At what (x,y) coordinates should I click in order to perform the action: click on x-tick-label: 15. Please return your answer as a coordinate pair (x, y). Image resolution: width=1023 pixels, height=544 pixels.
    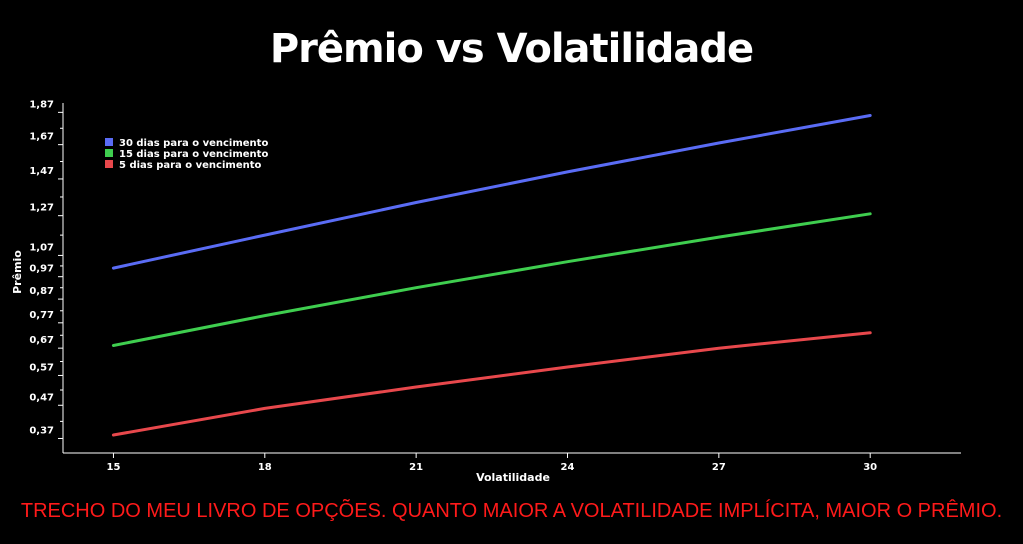
    Looking at the image, I should click on (113, 467).